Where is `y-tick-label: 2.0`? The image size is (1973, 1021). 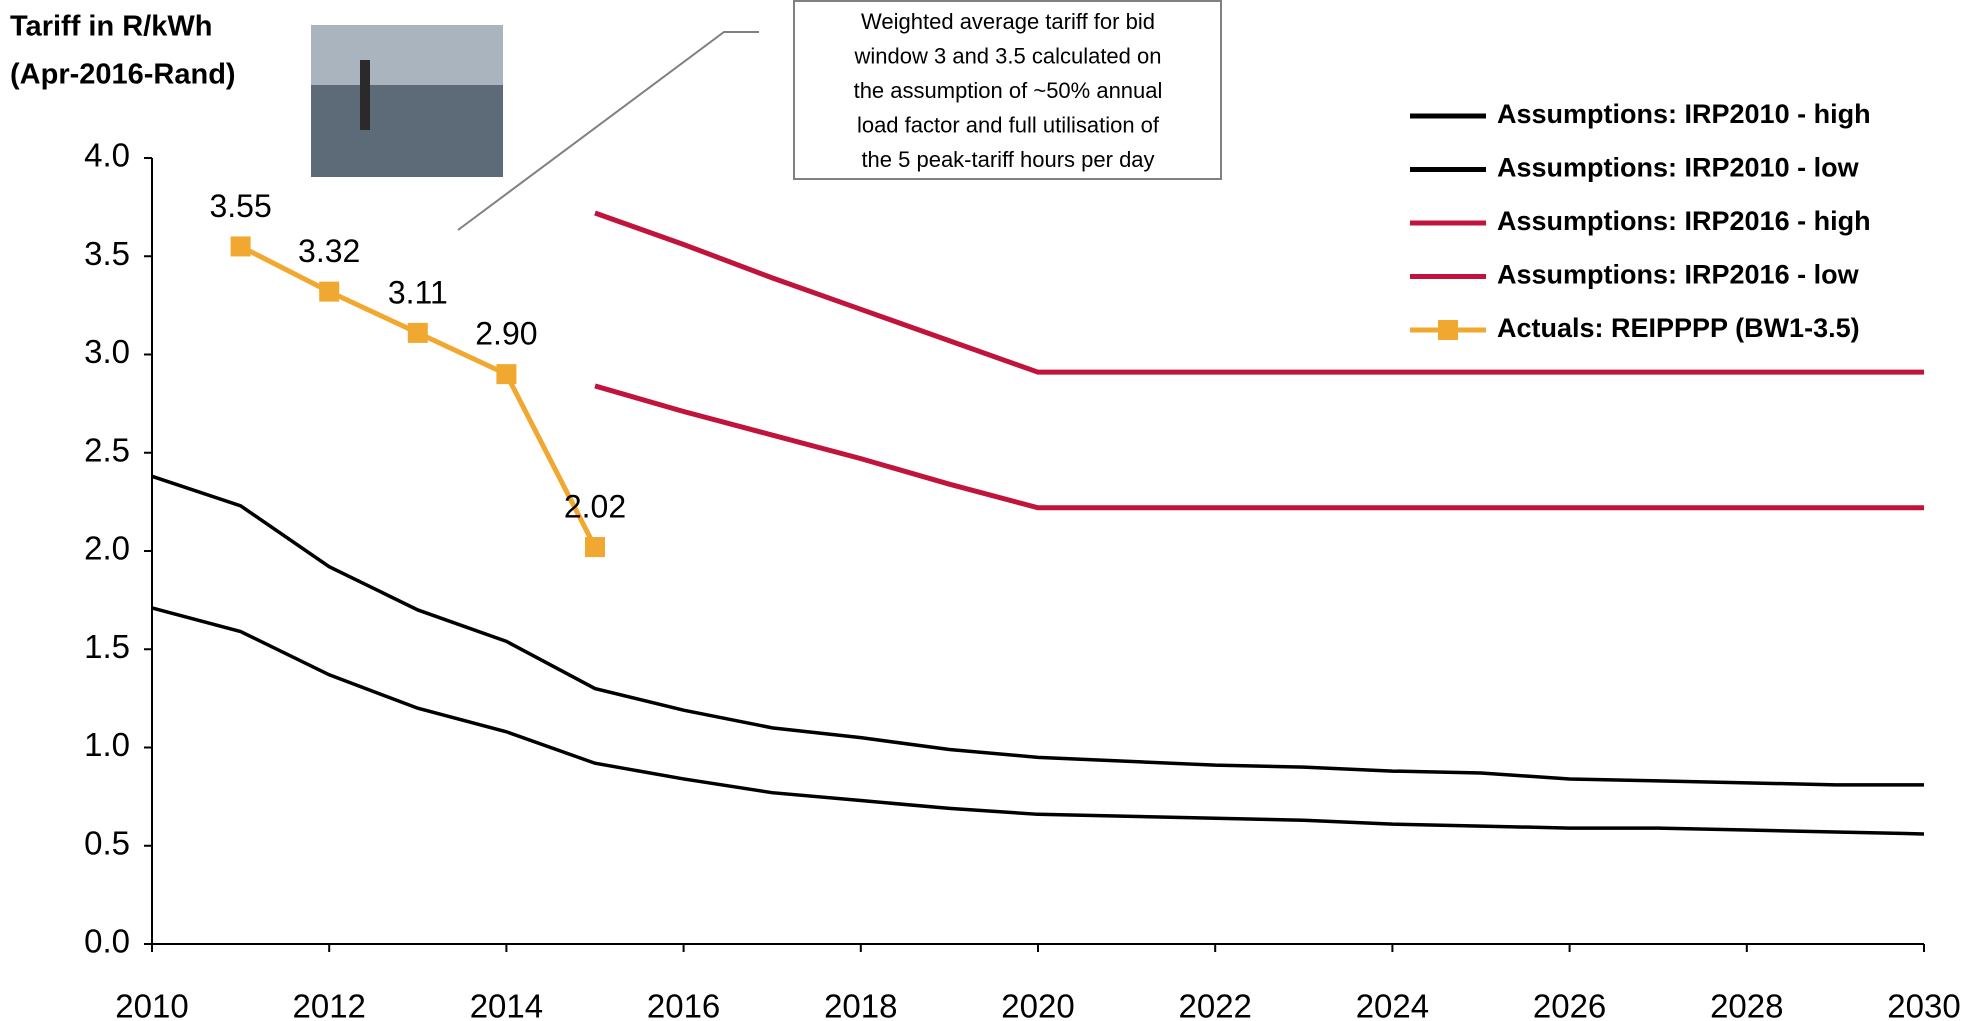
y-tick-label: 2.0 is located at coordinates (107, 548).